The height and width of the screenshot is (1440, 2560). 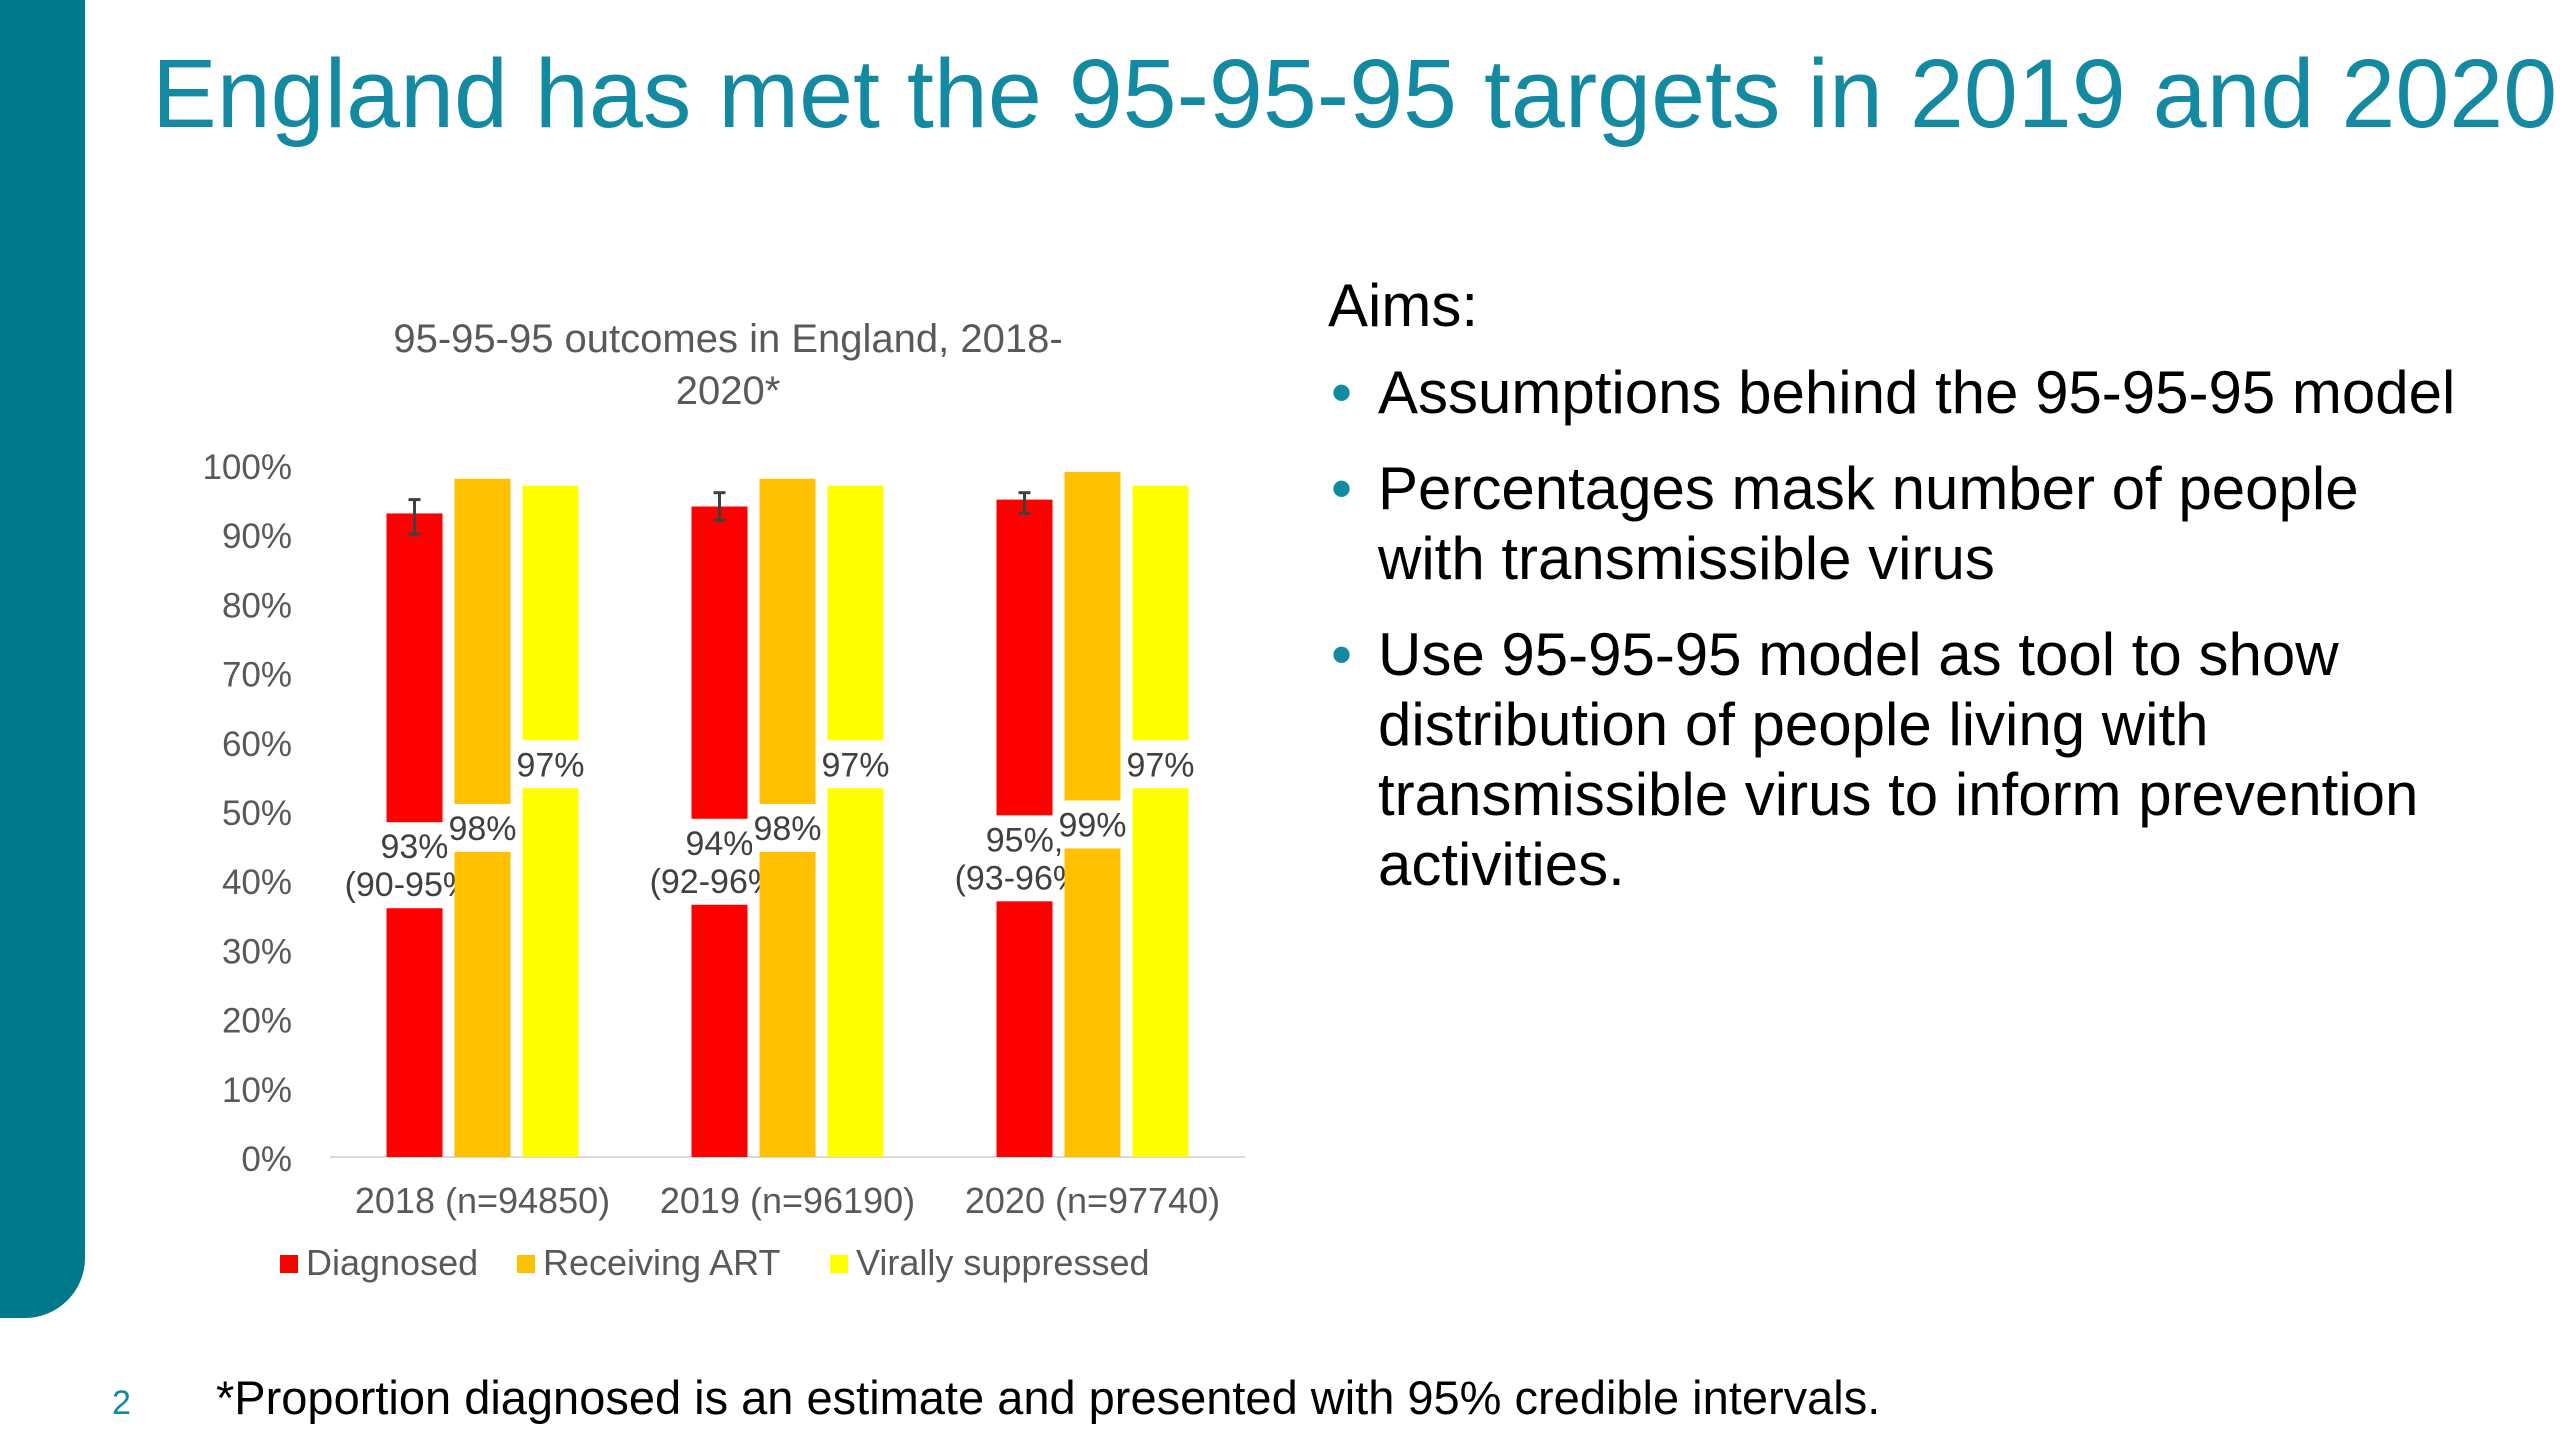 I want to click on aims-item: • Assumptions behind the 95-95-95 model, so click(x=1903, y=393).